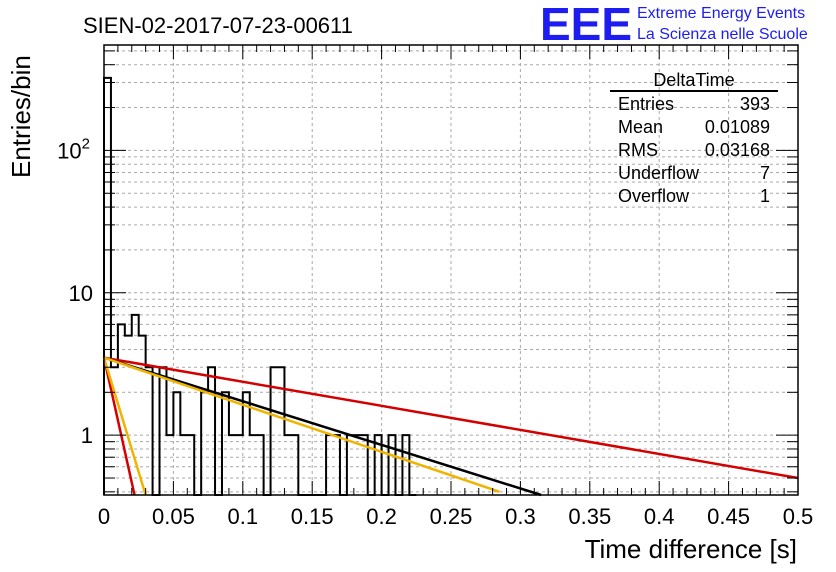  What do you see at coordinates (243, 516) in the screenshot?
I see `x-tick-label: 0.1` at bounding box center [243, 516].